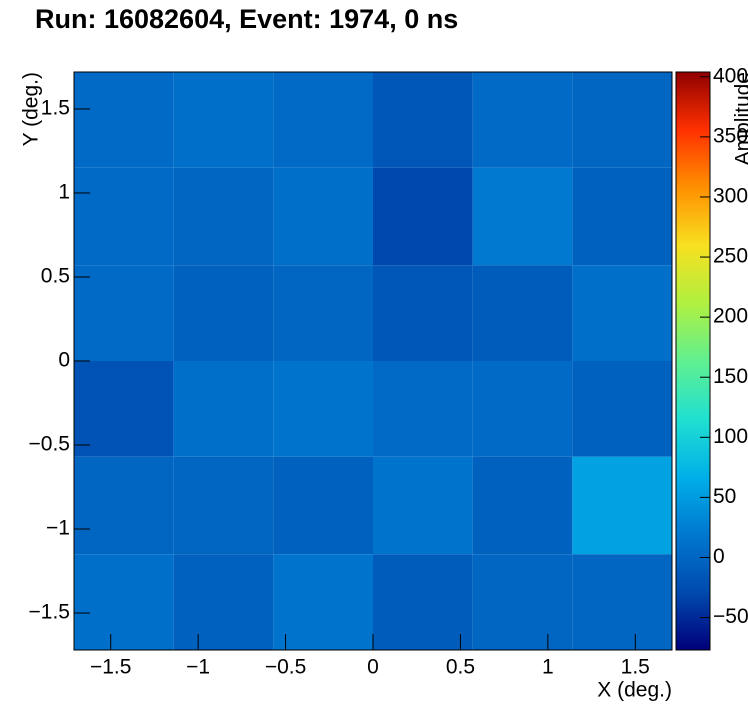  Describe the element at coordinates (49, 612) in the screenshot. I see `y-tick-label: −1.5` at that location.